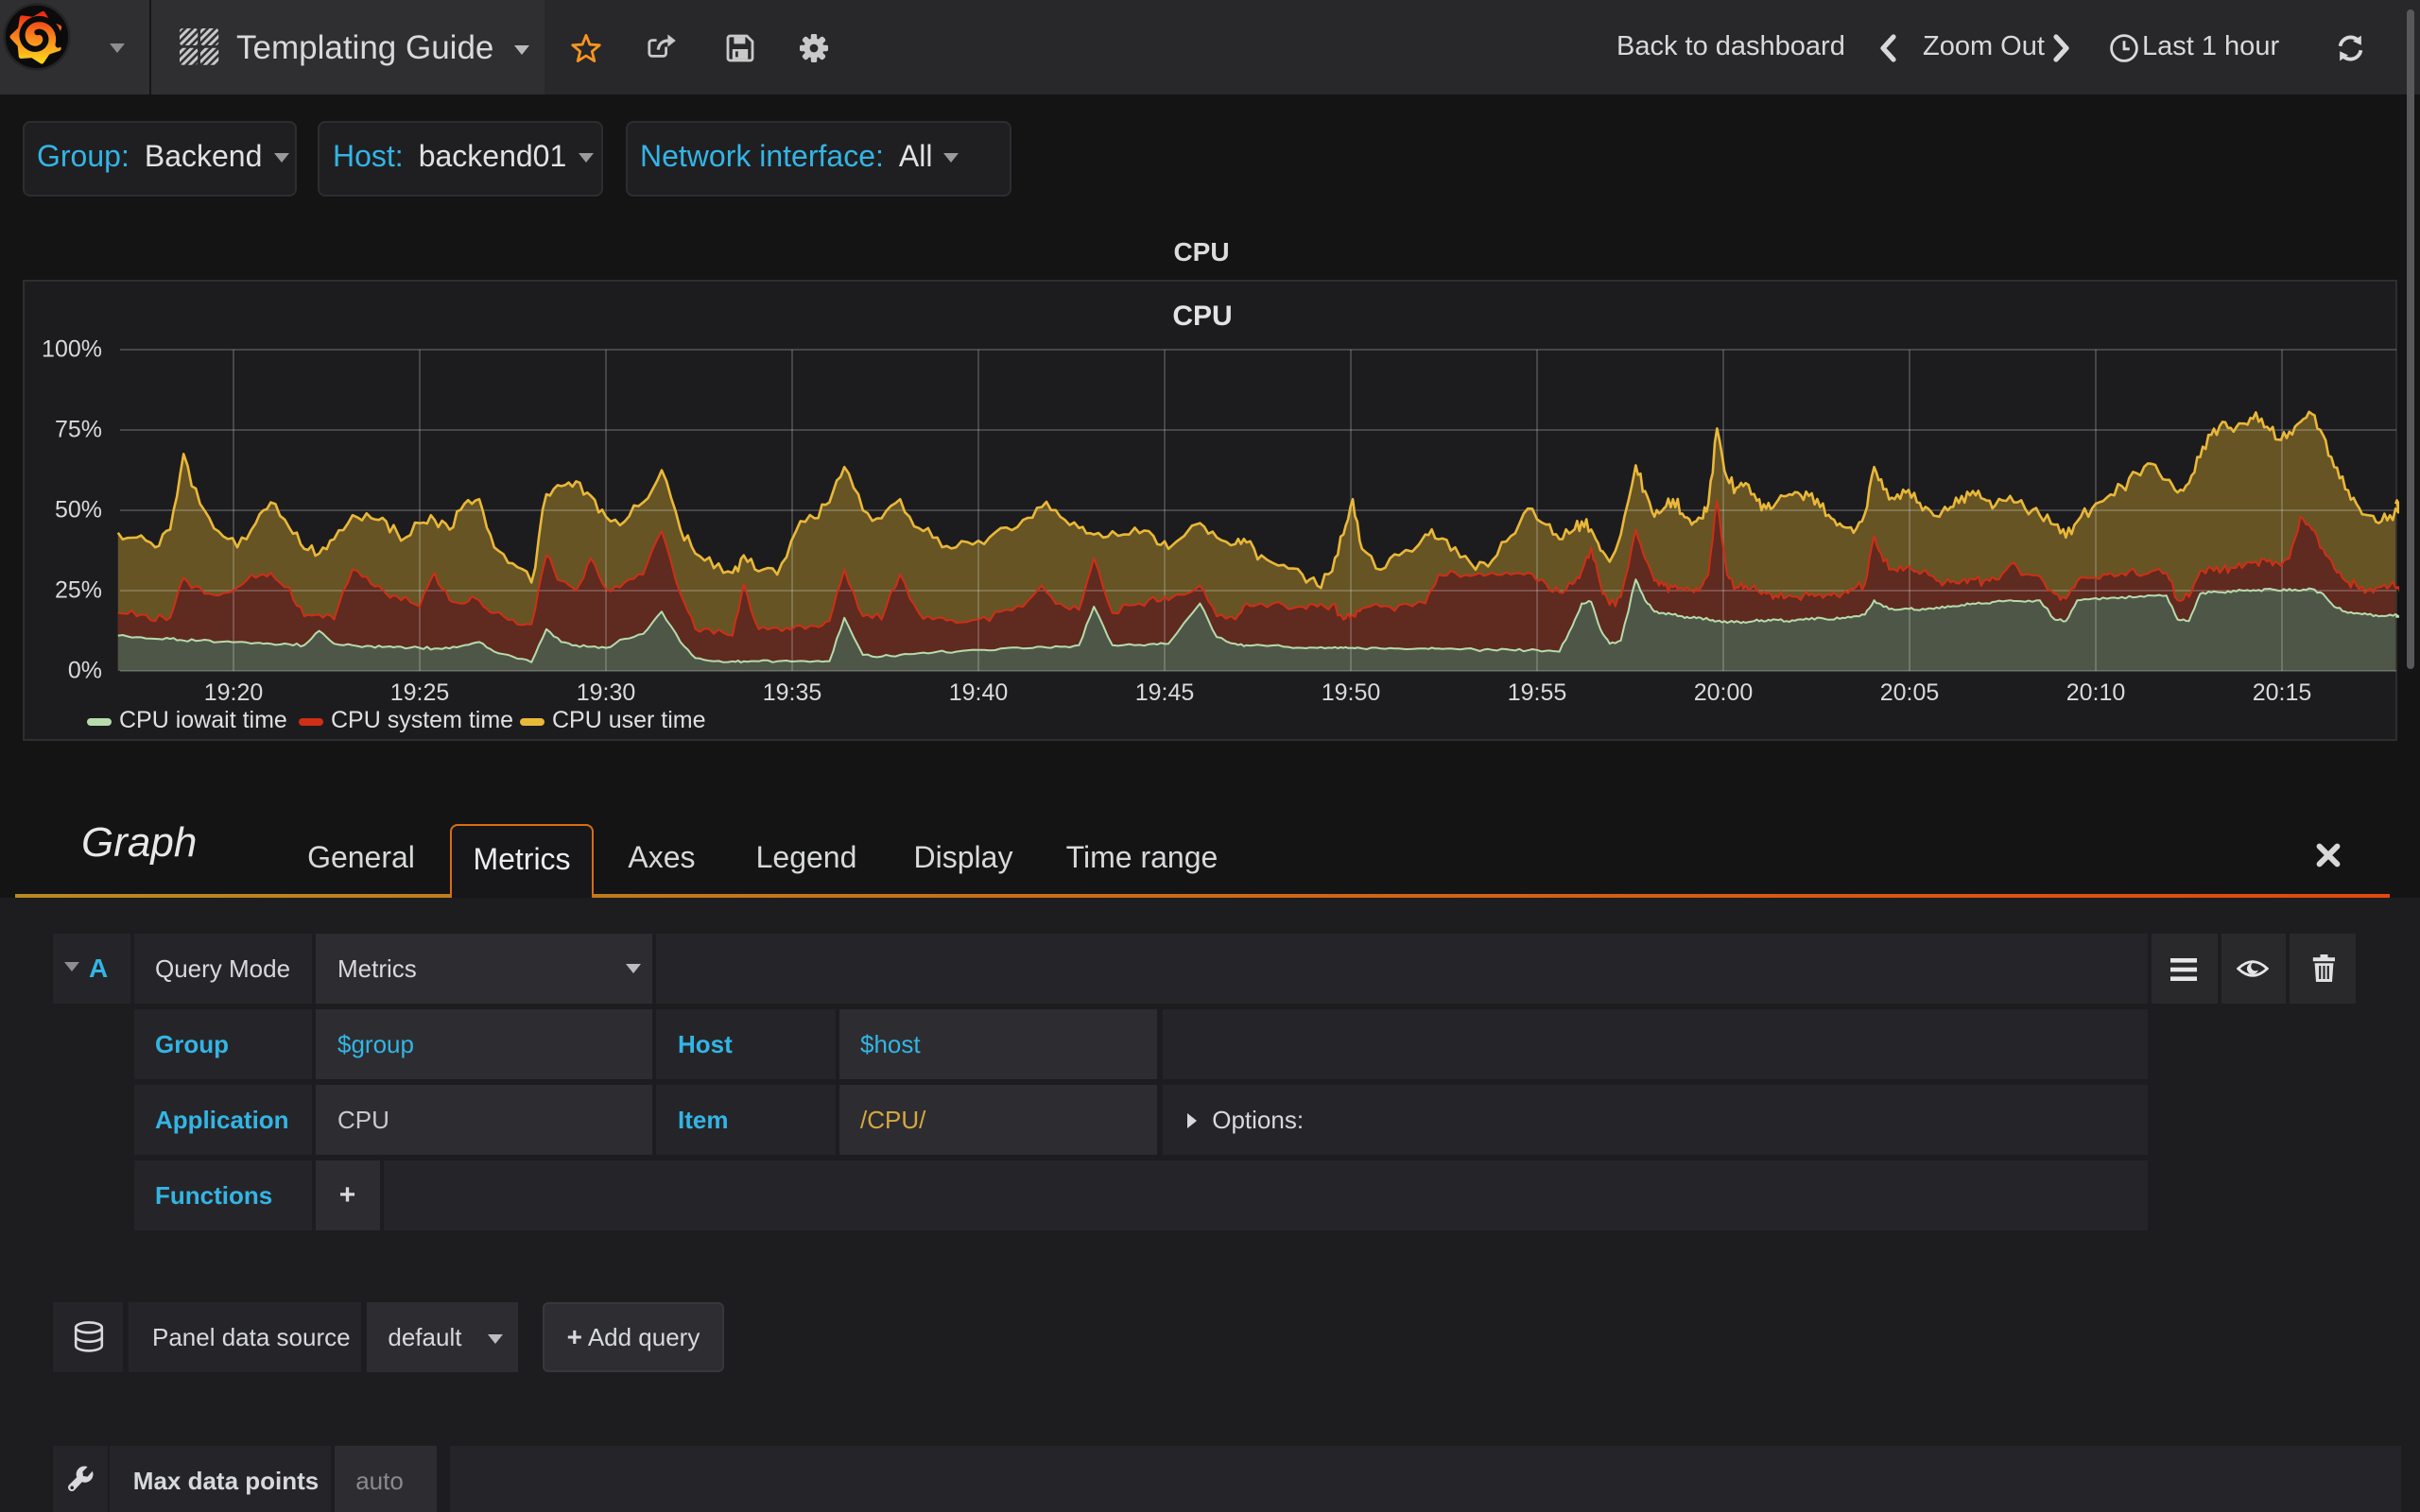  Describe the element at coordinates (605, 692) in the screenshot. I see `svg-text: 19:30` at that location.